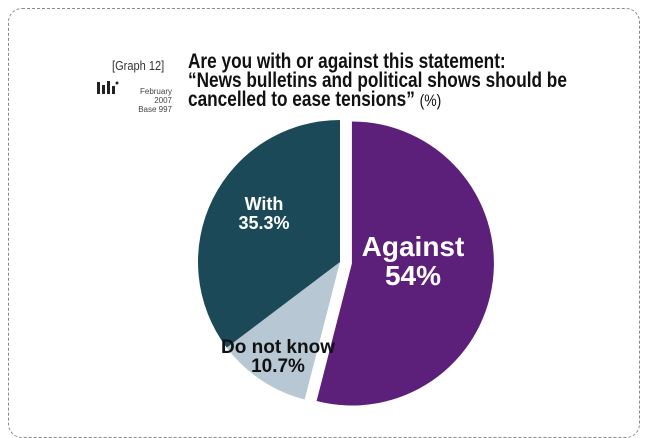 The image size is (650, 438). What do you see at coordinates (430, 100) in the screenshot?
I see `title-unit: (%)` at bounding box center [430, 100].